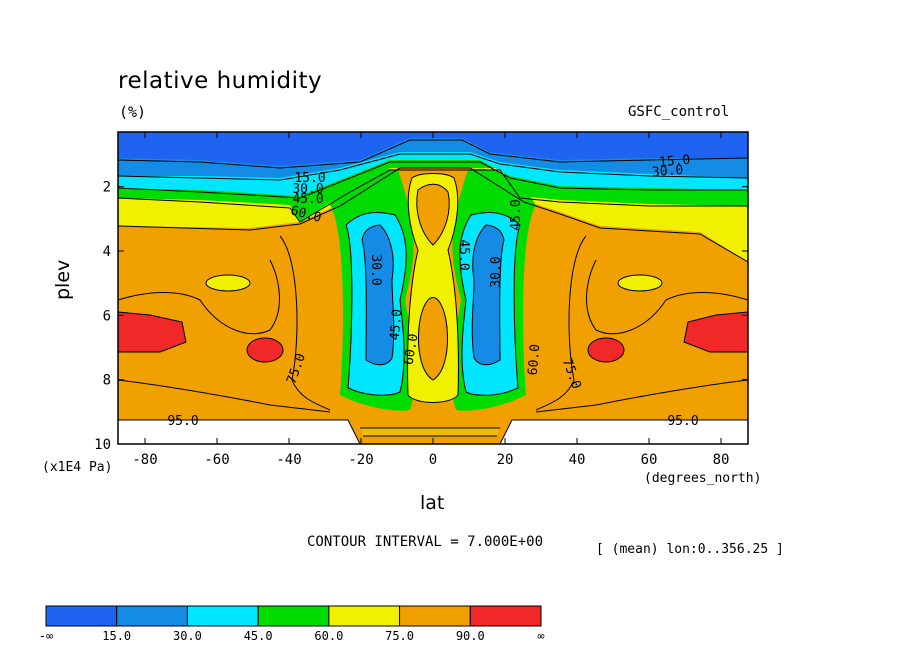  I want to click on colorbar-label: 60.0, so click(328, 636).